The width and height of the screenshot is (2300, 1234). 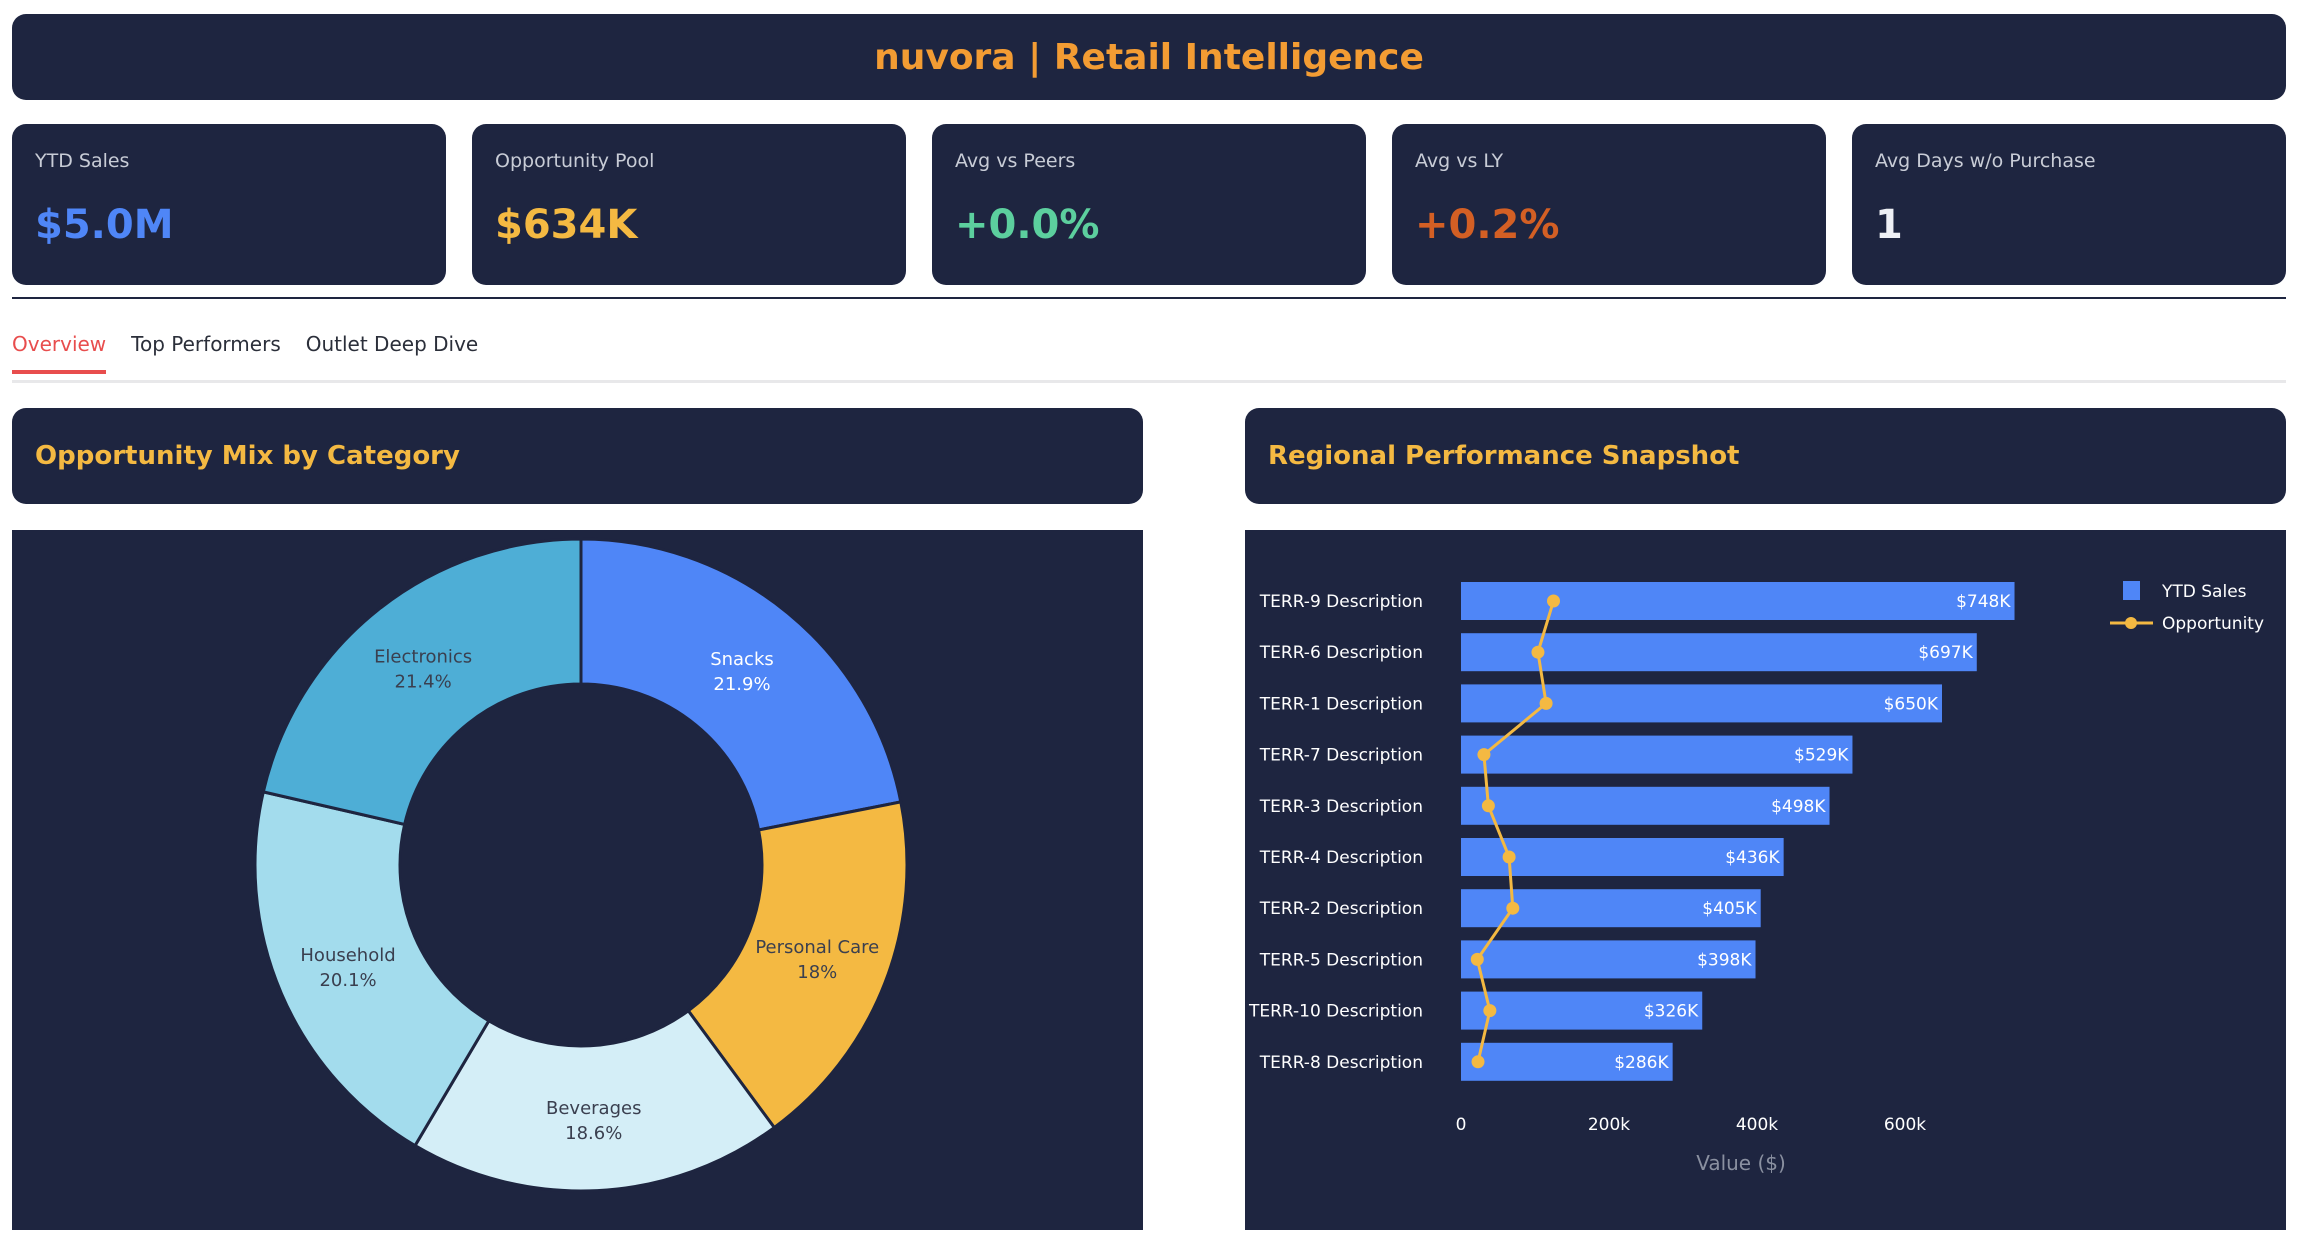 I want to click on slice-percent: 21.9%, so click(x=741, y=684).